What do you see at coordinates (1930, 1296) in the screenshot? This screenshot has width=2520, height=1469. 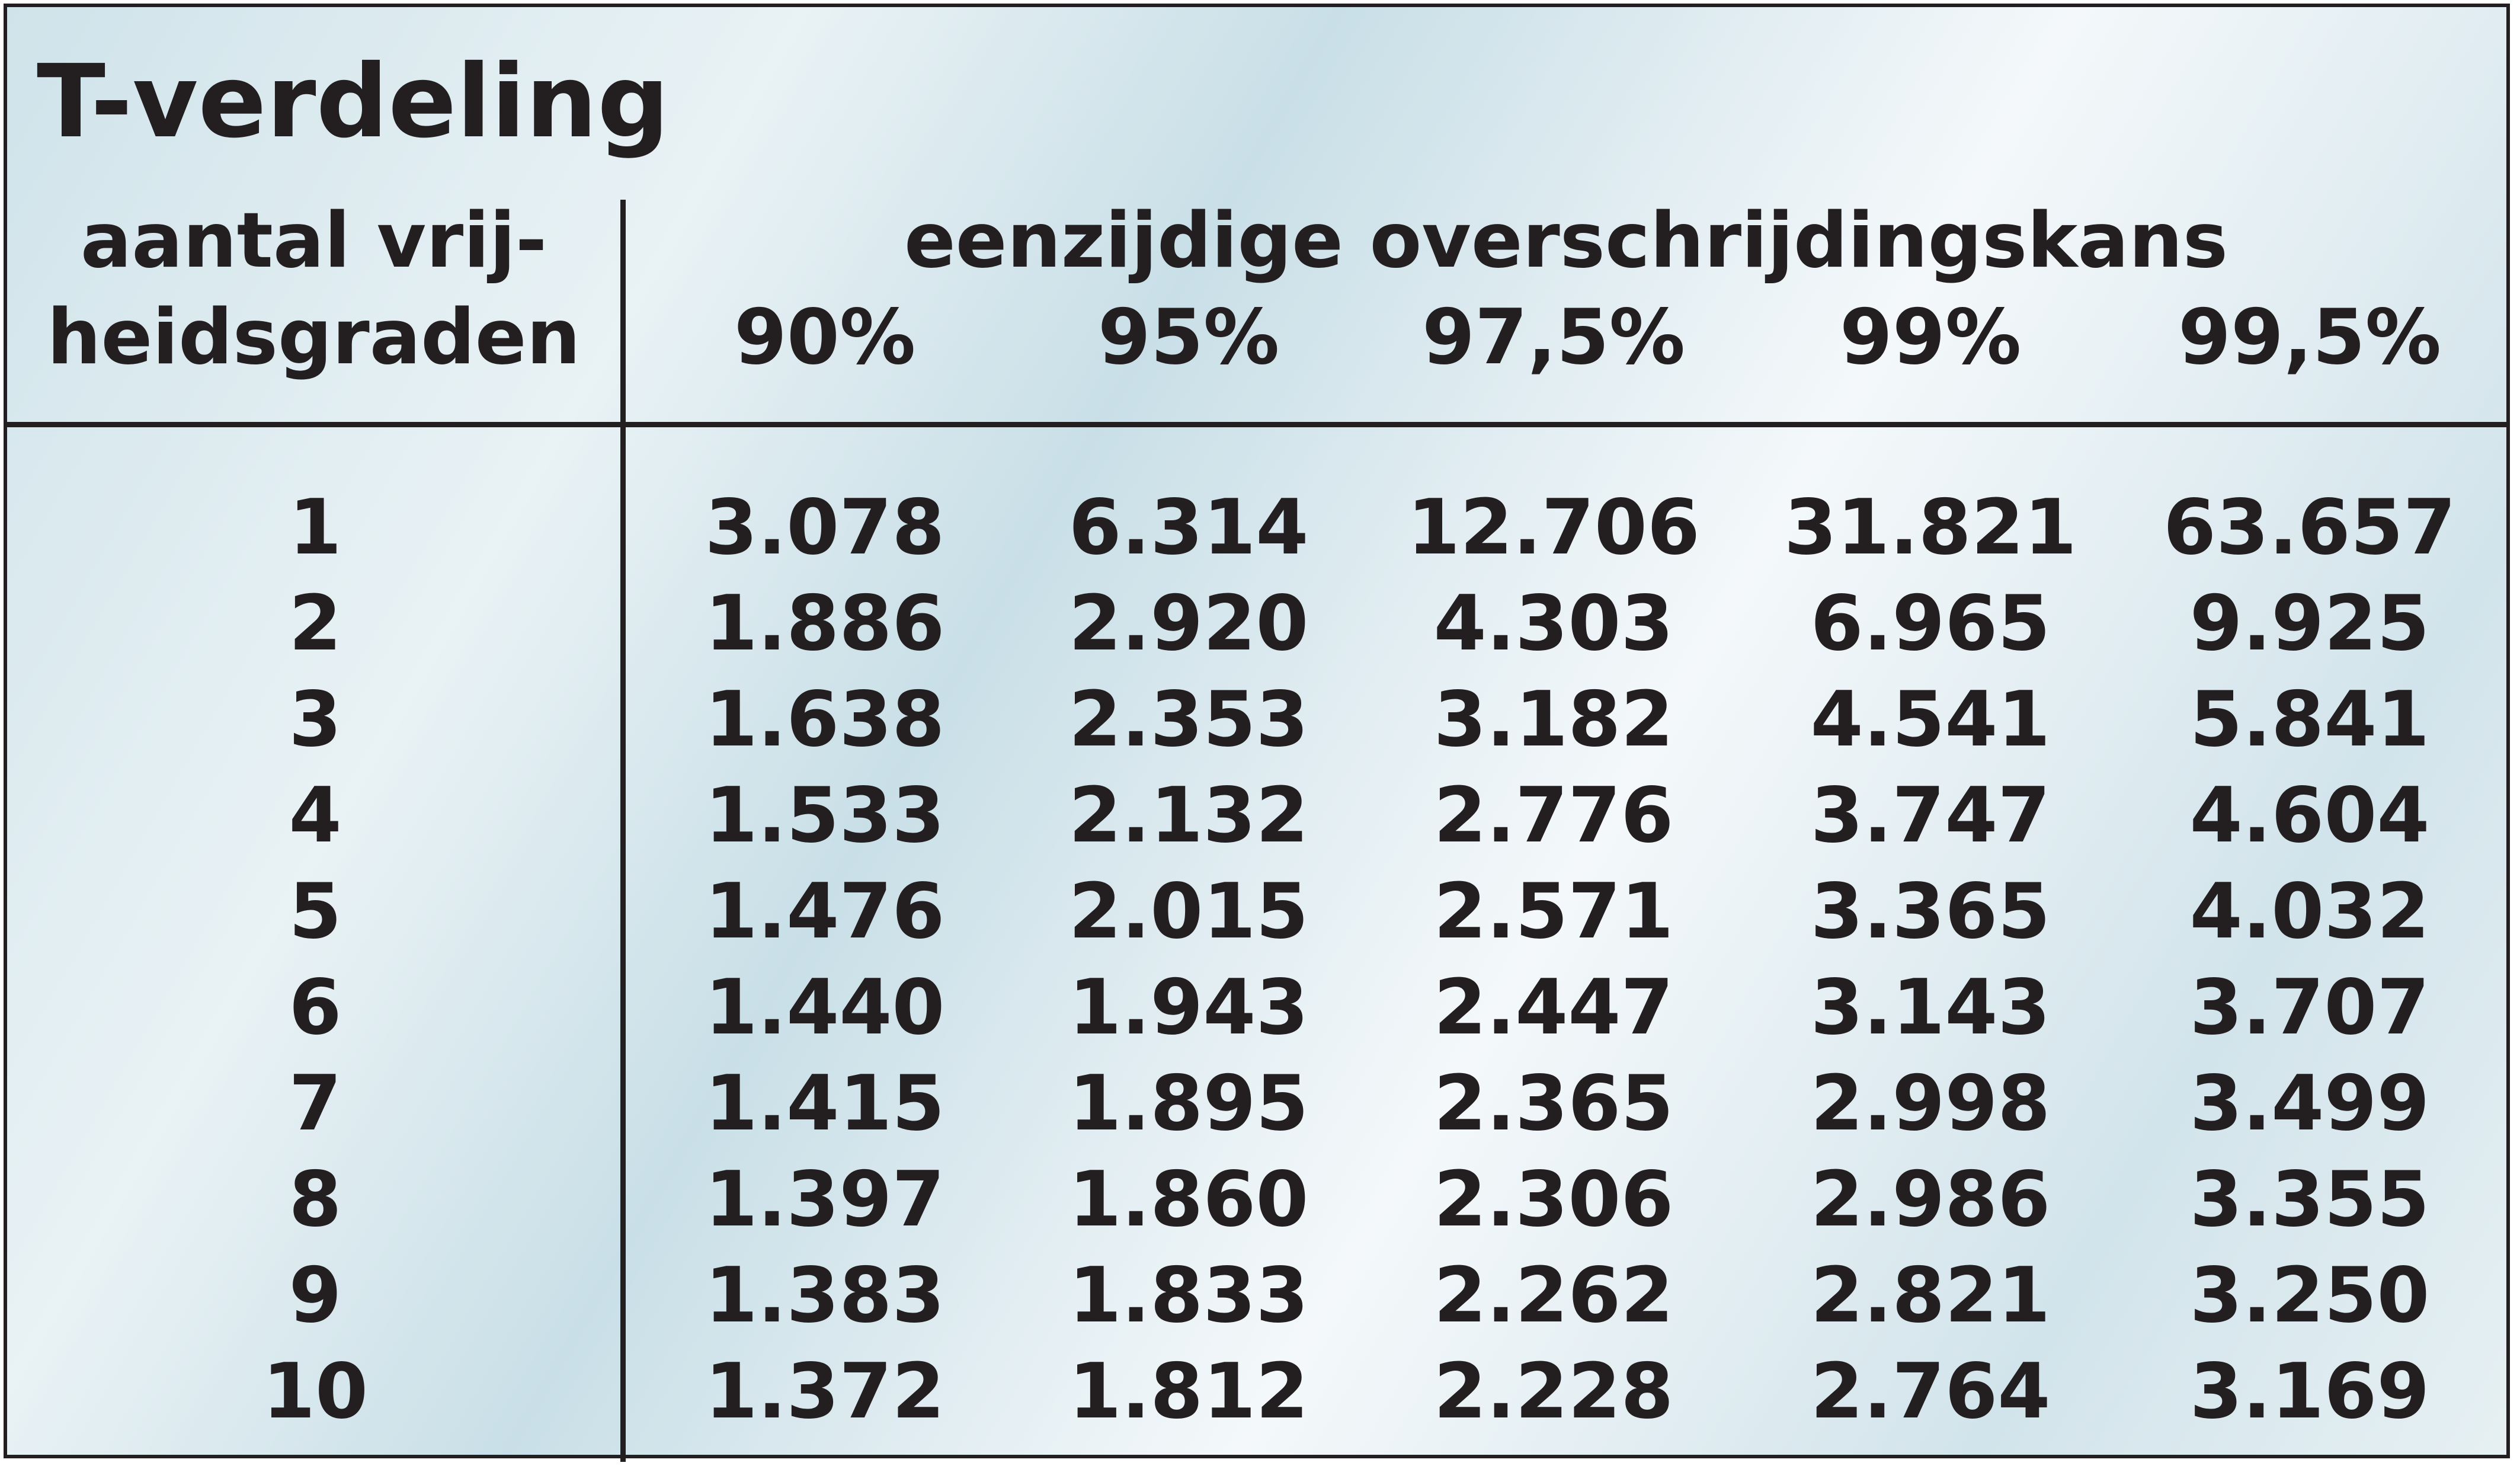 I see `value-cell: 2.821` at bounding box center [1930, 1296].